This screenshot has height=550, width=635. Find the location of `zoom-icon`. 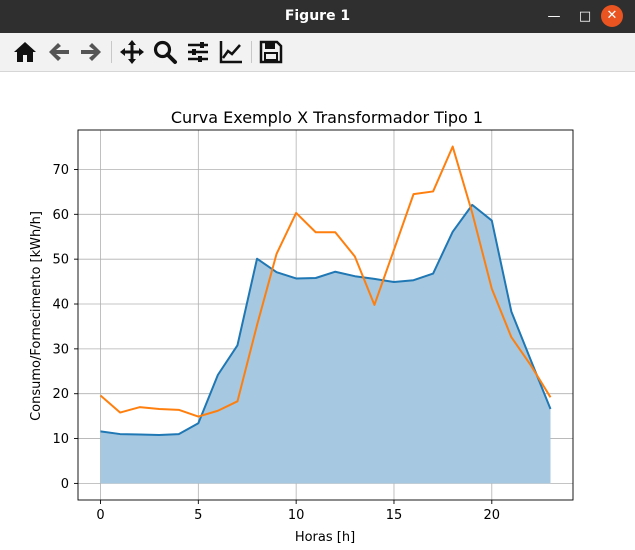

zoom-icon is located at coordinates (165, 52).